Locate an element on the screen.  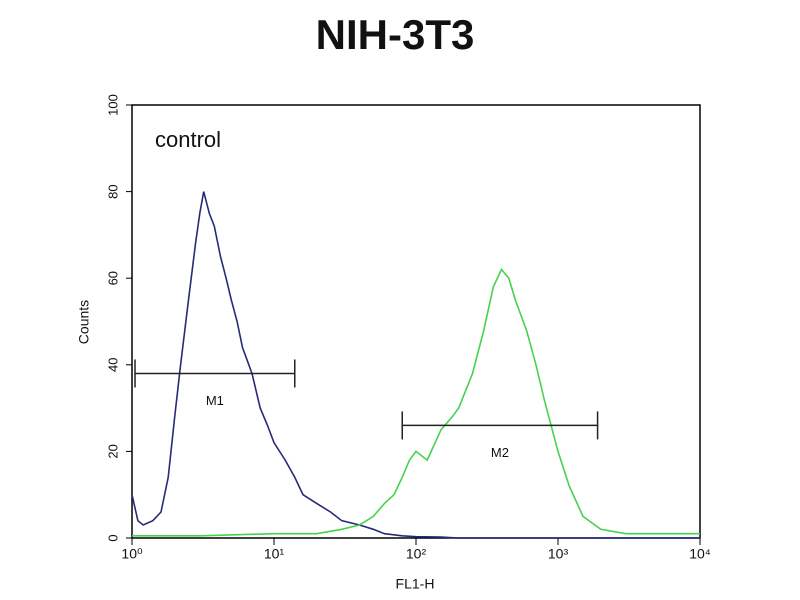
y-tick-label: 40 is located at coordinates (112, 365).